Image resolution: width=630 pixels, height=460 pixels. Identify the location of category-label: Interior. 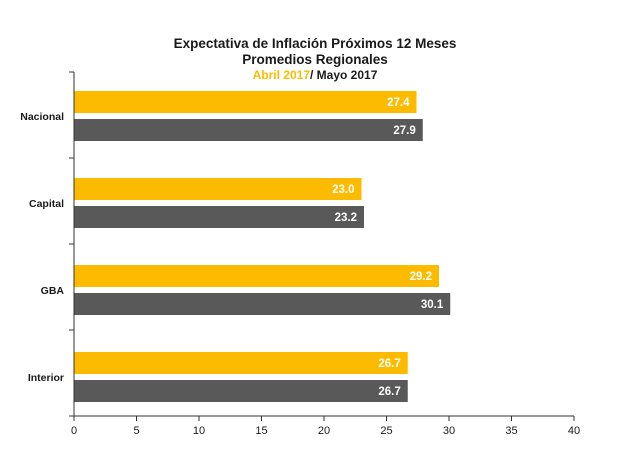
(46, 378).